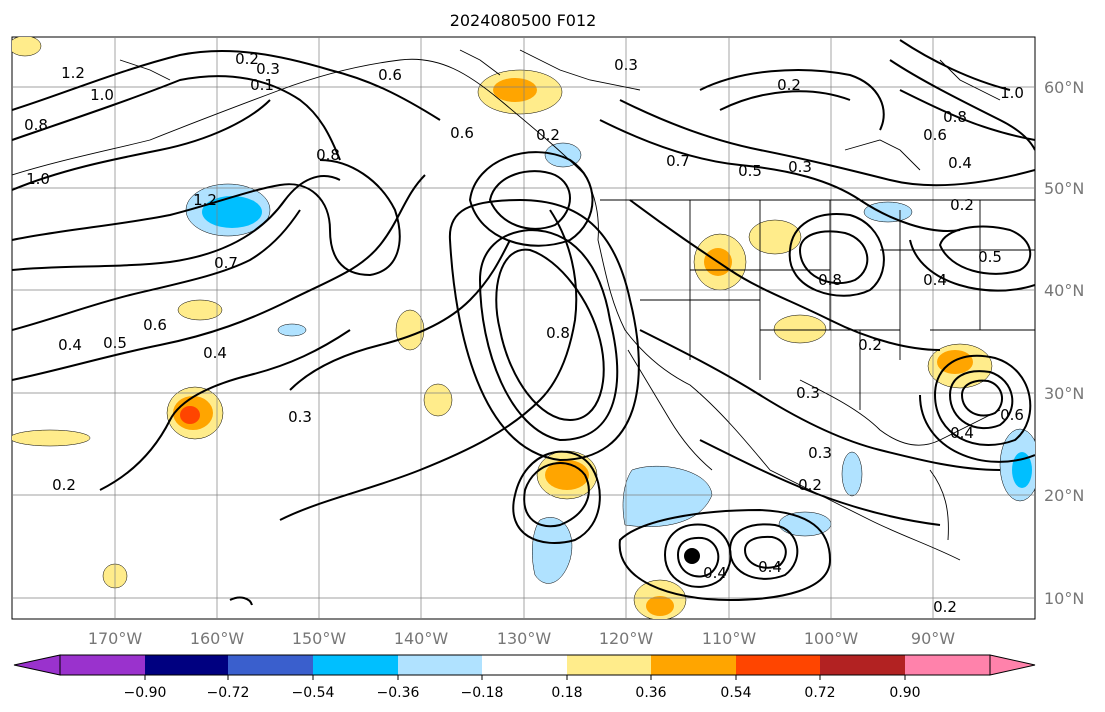 This screenshot has width=1105, height=712. I want to click on lat-label: 50°N, so click(1064, 188).